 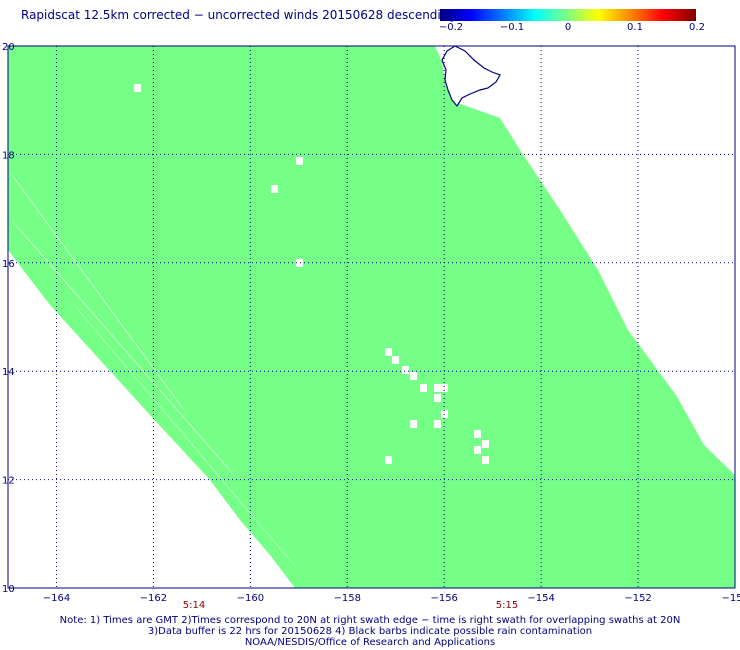 I want to click on longitude-label: −162, so click(x=153, y=598).